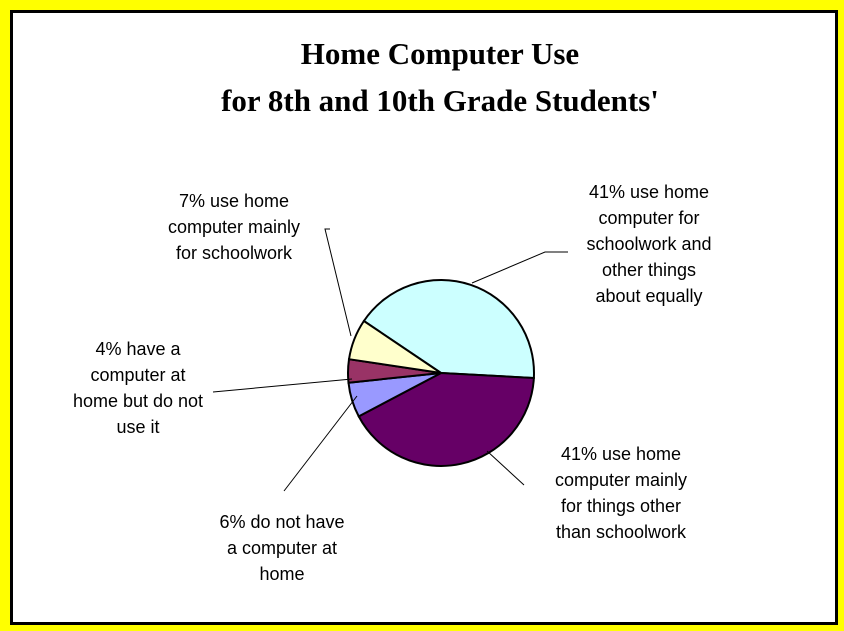 This screenshot has height=631, width=844. What do you see at coordinates (648, 296) in the screenshot?
I see `slice-label-0-line-4: about equally` at bounding box center [648, 296].